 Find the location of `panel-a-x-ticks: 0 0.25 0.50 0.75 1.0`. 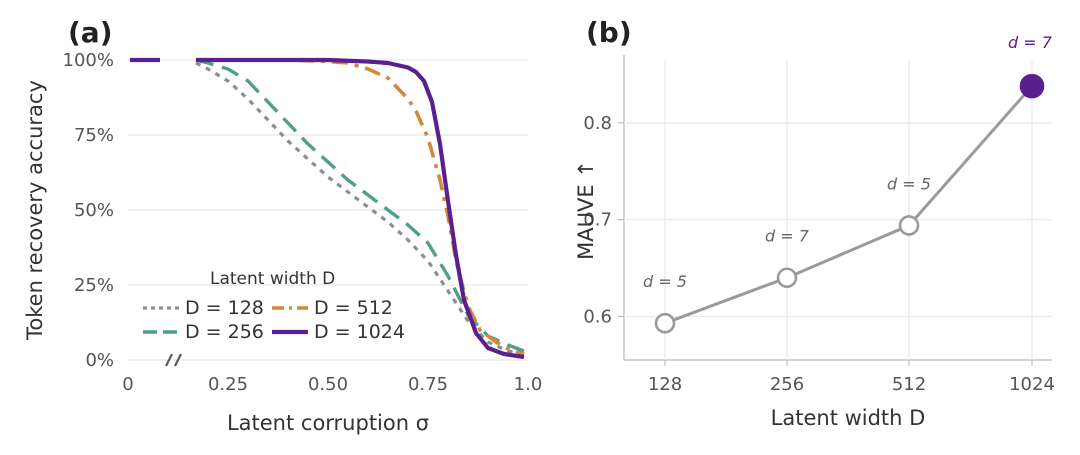

panel-a-x-ticks: 0 0.25 0.50 0.75 1.0 is located at coordinates (332, 384).